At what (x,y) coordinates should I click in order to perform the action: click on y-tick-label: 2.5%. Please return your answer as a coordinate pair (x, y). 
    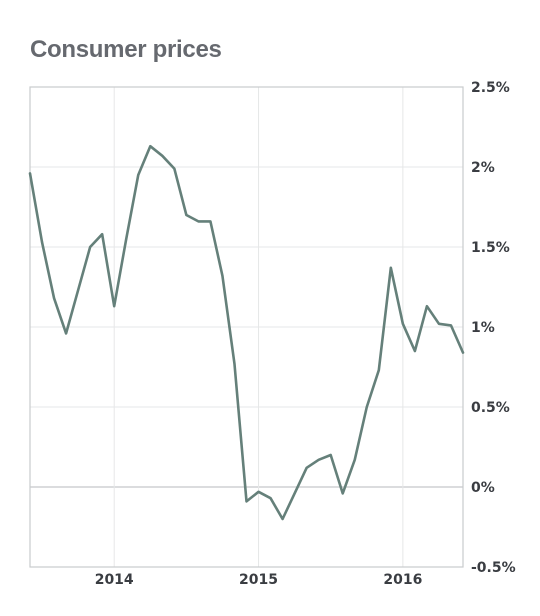
    Looking at the image, I should click on (490, 88).